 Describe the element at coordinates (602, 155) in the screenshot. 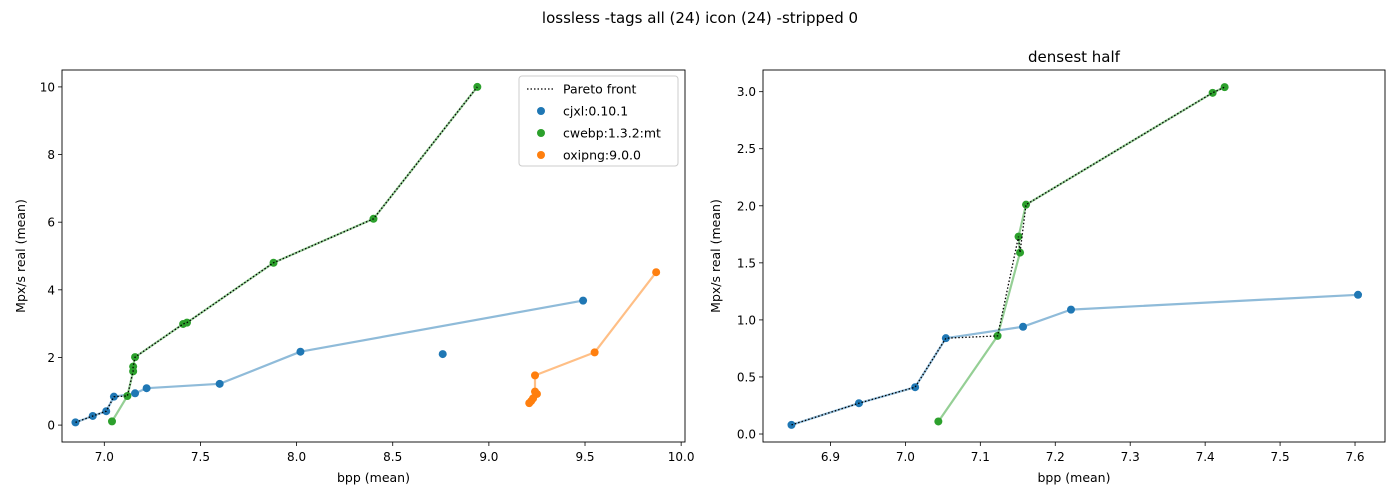

I see `legend-entry-label: oxipng:9.0.0` at that location.